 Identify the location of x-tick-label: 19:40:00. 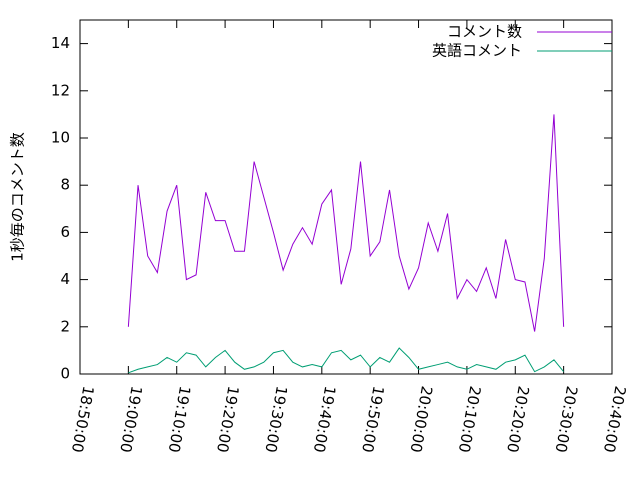
(324, 419).